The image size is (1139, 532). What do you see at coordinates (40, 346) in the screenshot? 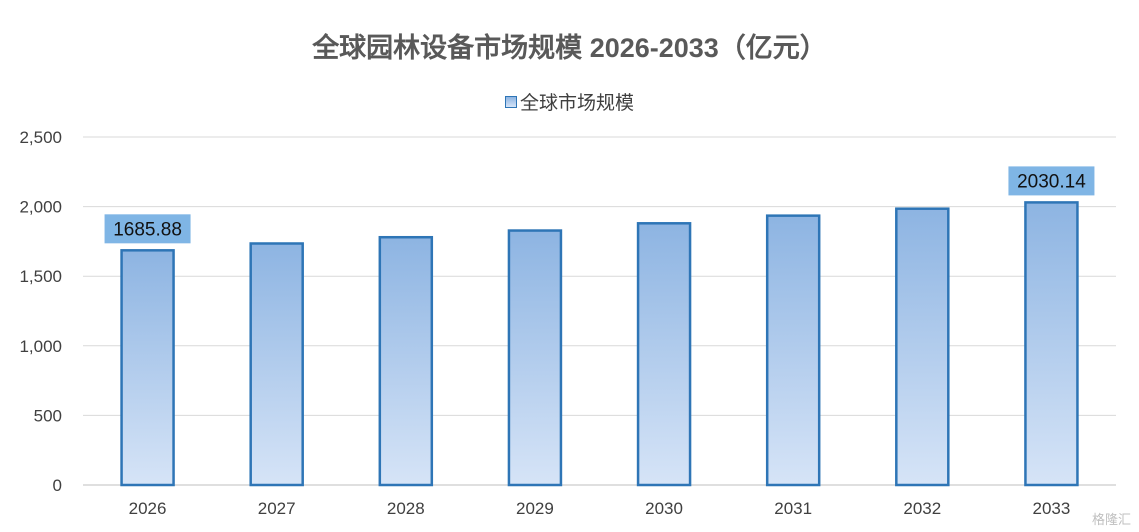
I see `y-tick-label: 1,000` at bounding box center [40, 346].